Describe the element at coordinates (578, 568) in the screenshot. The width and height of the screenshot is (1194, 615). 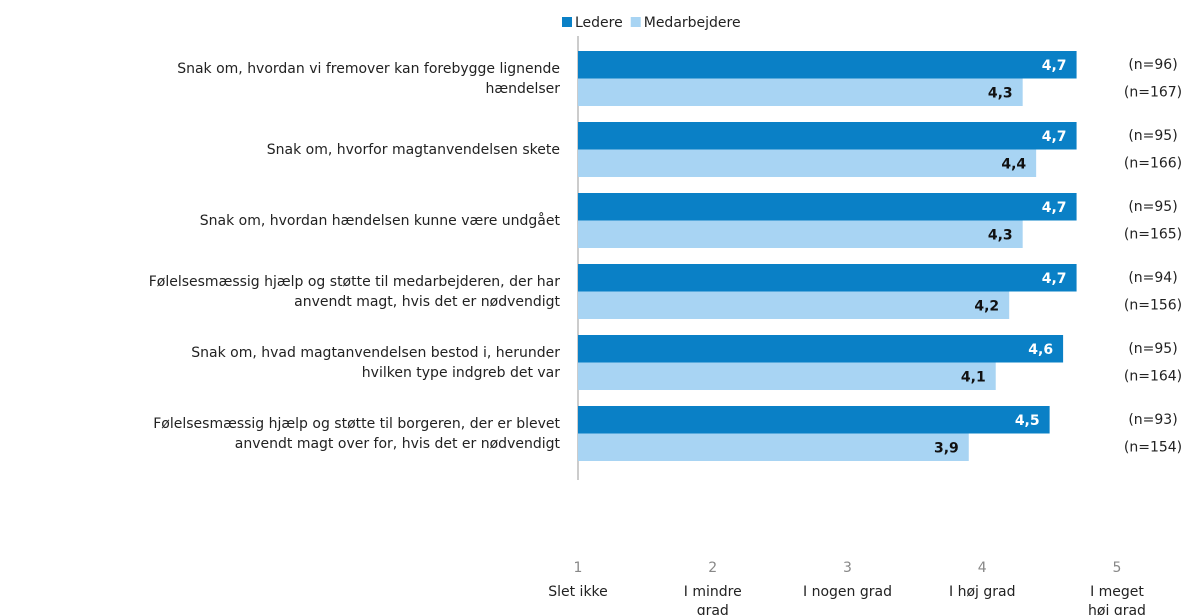
I see `x-tick-label: 1` at that location.